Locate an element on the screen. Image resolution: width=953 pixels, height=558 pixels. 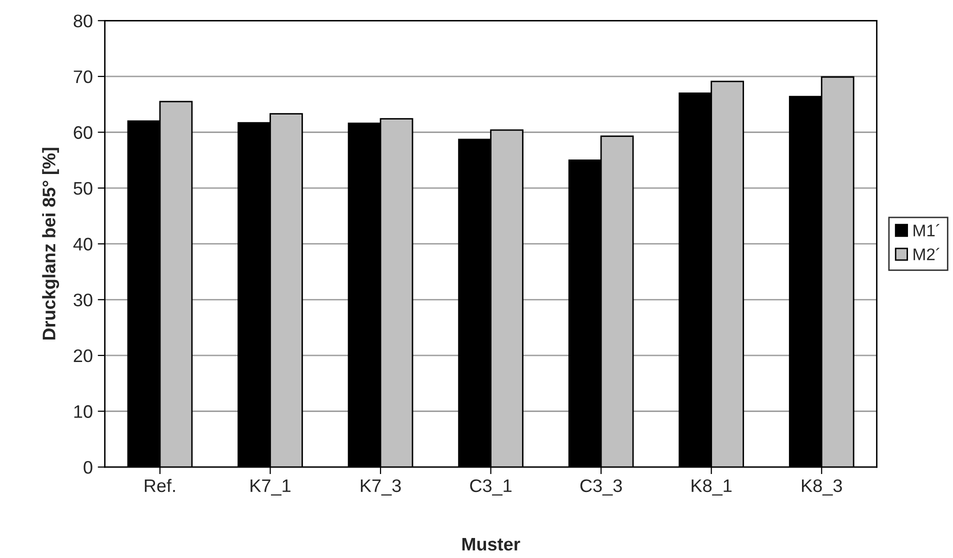
y-tick-label: 0 is located at coordinates (88, 467).